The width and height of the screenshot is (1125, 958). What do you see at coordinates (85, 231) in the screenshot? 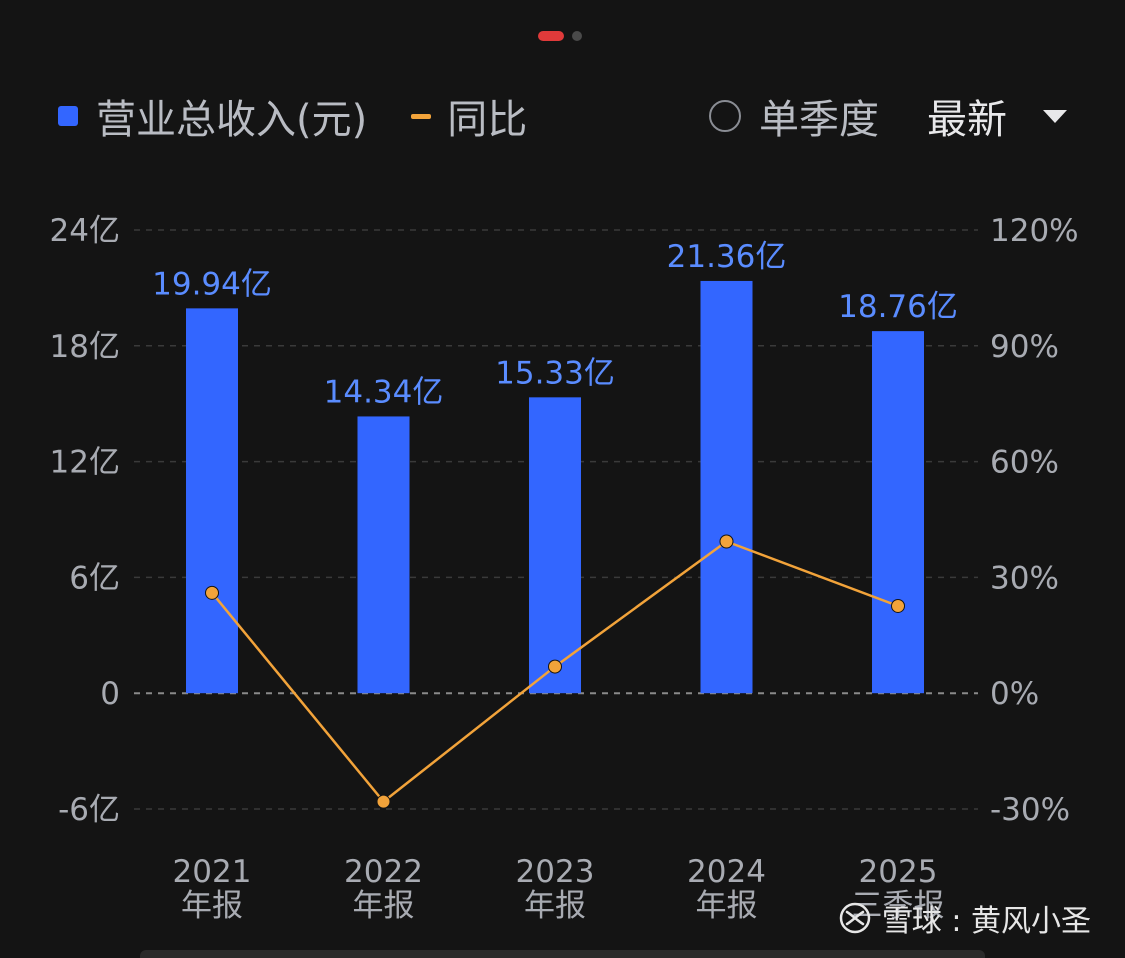
I see `y-left-tick-label: 24亿` at bounding box center [85, 231].